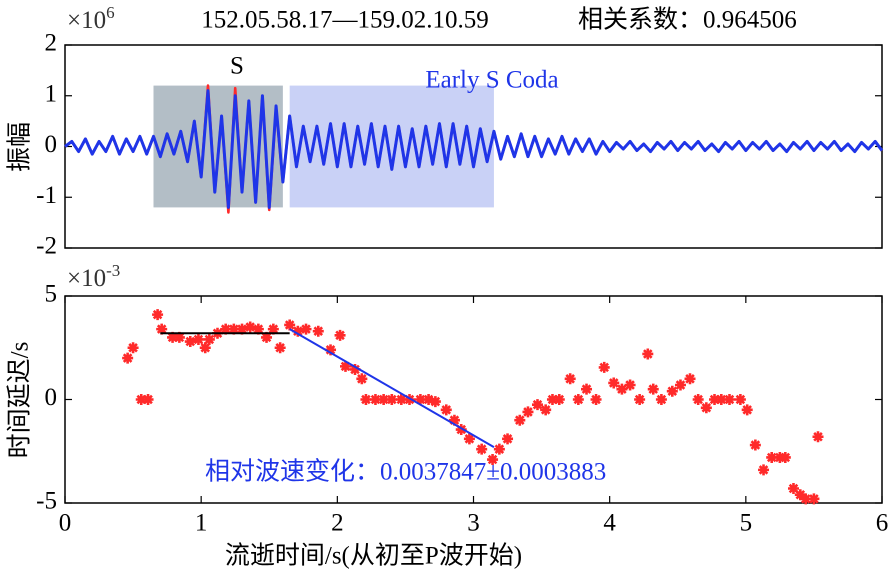 This screenshot has width=895, height=582. What do you see at coordinates (373, 556) in the screenshot?
I see `x-axis-label: 流逝时间/s(从初至P波开始)` at bounding box center [373, 556].